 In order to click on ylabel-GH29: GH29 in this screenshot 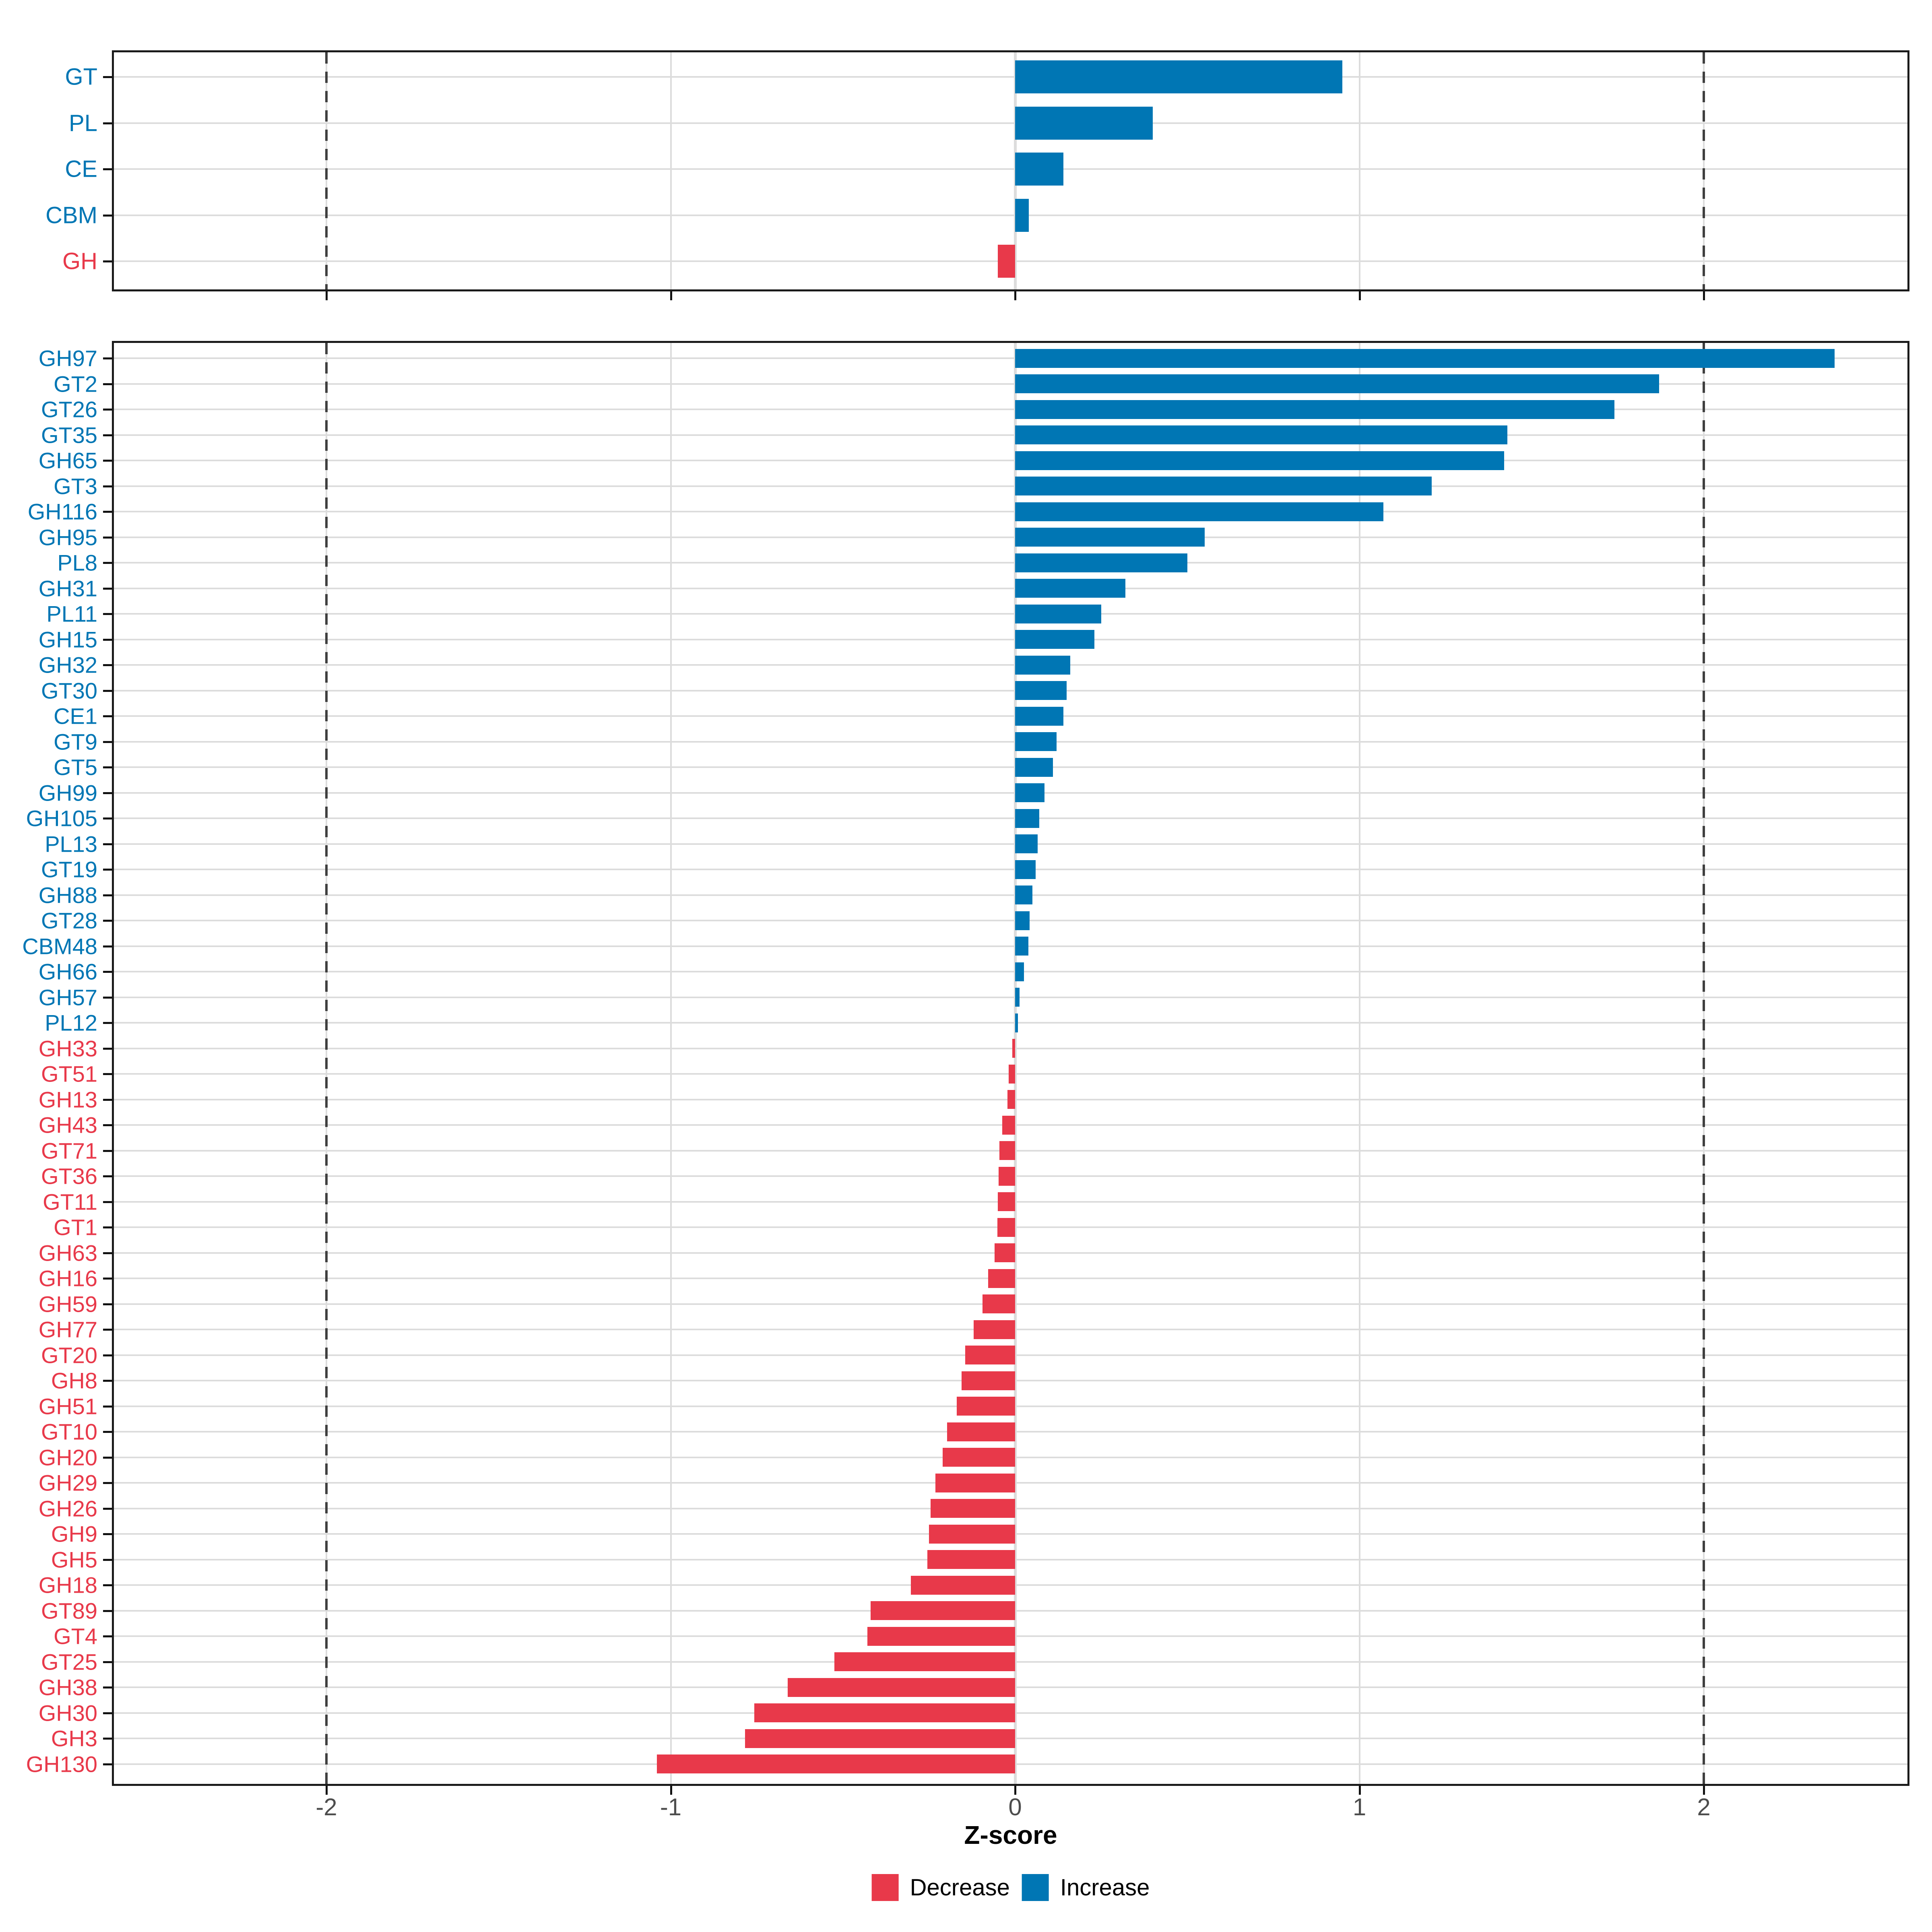, I will do `click(67, 1483)`.